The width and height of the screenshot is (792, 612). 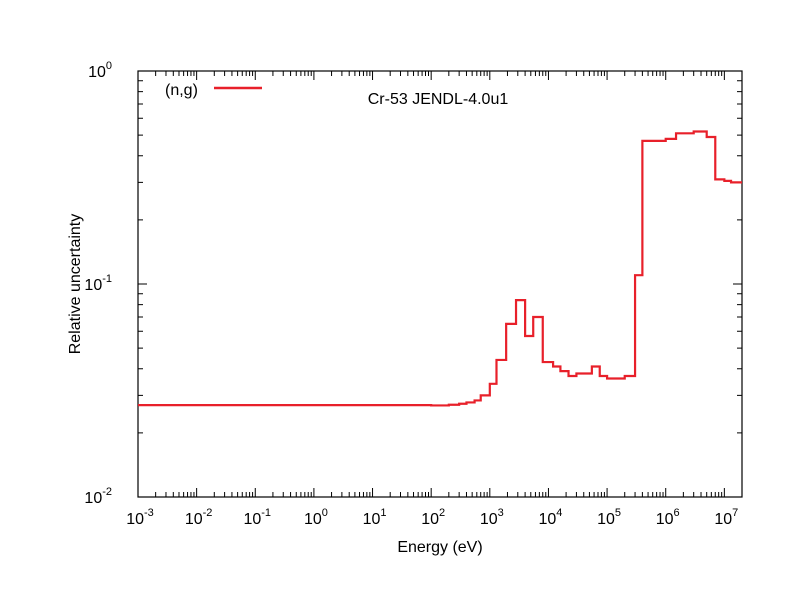 I want to click on legend: (n,g), so click(x=213, y=90).